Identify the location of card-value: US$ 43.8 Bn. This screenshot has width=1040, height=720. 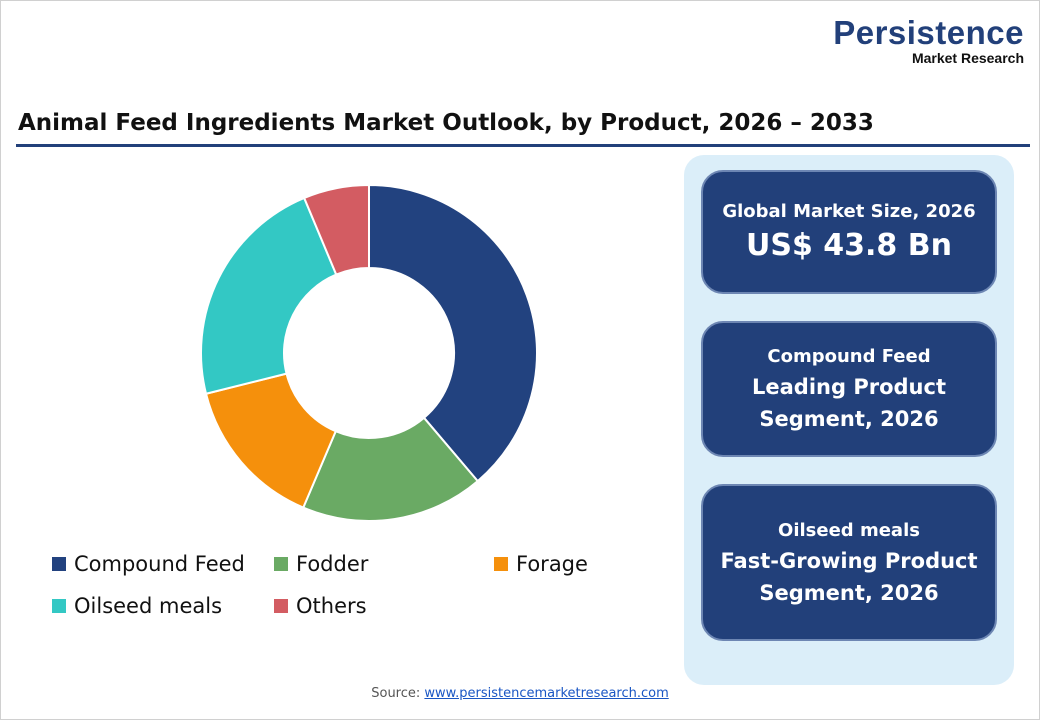
(849, 245).